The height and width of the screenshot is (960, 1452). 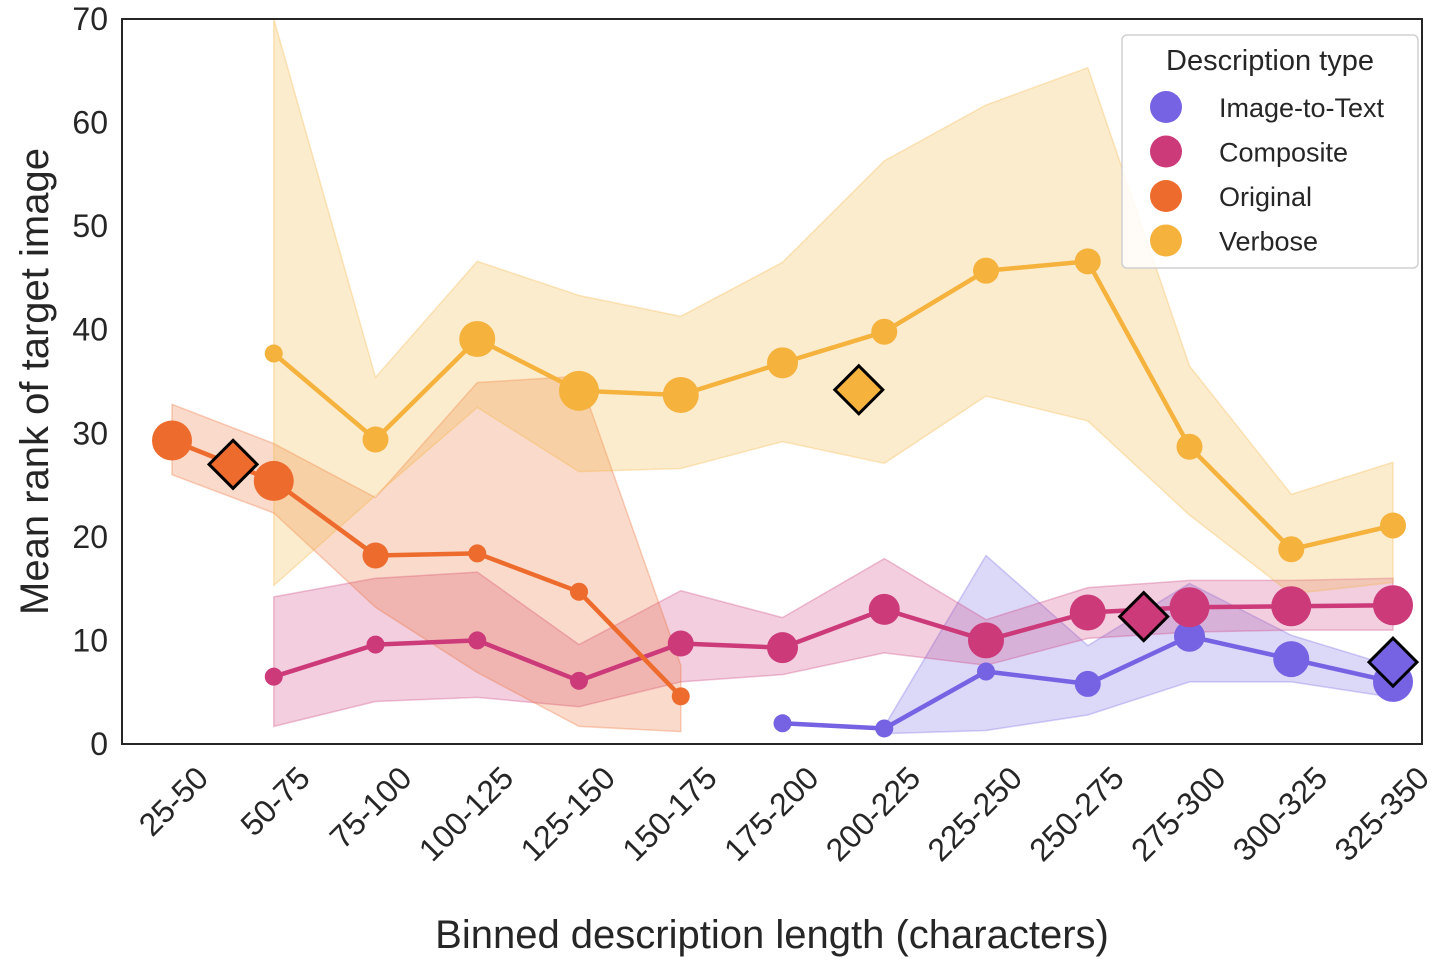 I want to click on legend-box, so click(x=1270, y=151).